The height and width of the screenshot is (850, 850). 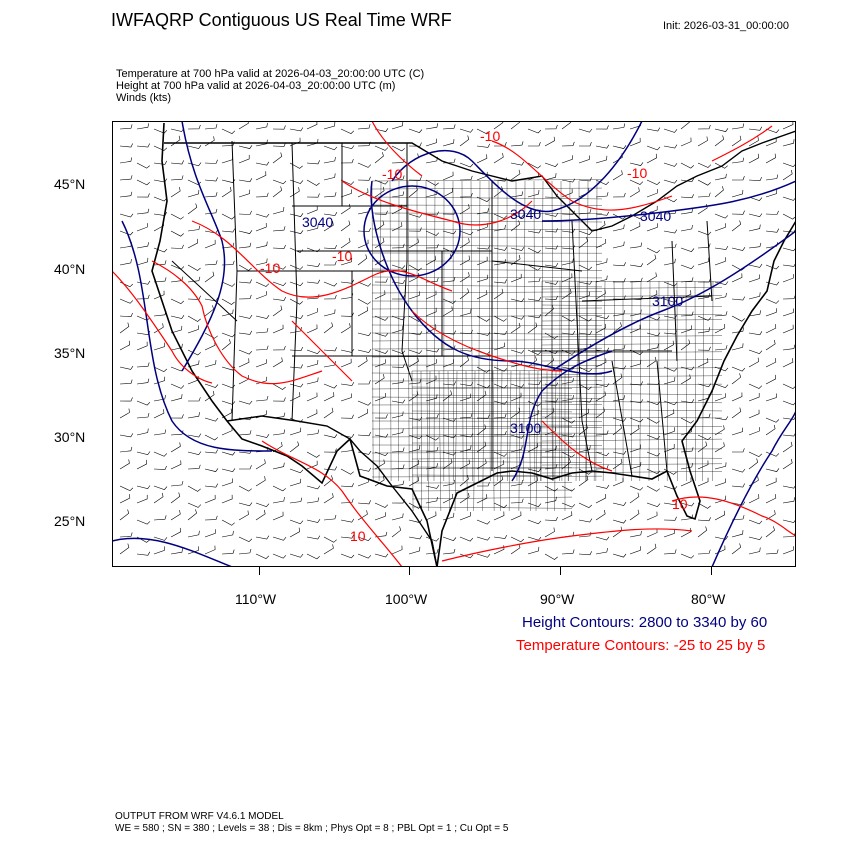 What do you see at coordinates (525, 428) in the screenshot?
I see `height-contour-label: 3100` at bounding box center [525, 428].